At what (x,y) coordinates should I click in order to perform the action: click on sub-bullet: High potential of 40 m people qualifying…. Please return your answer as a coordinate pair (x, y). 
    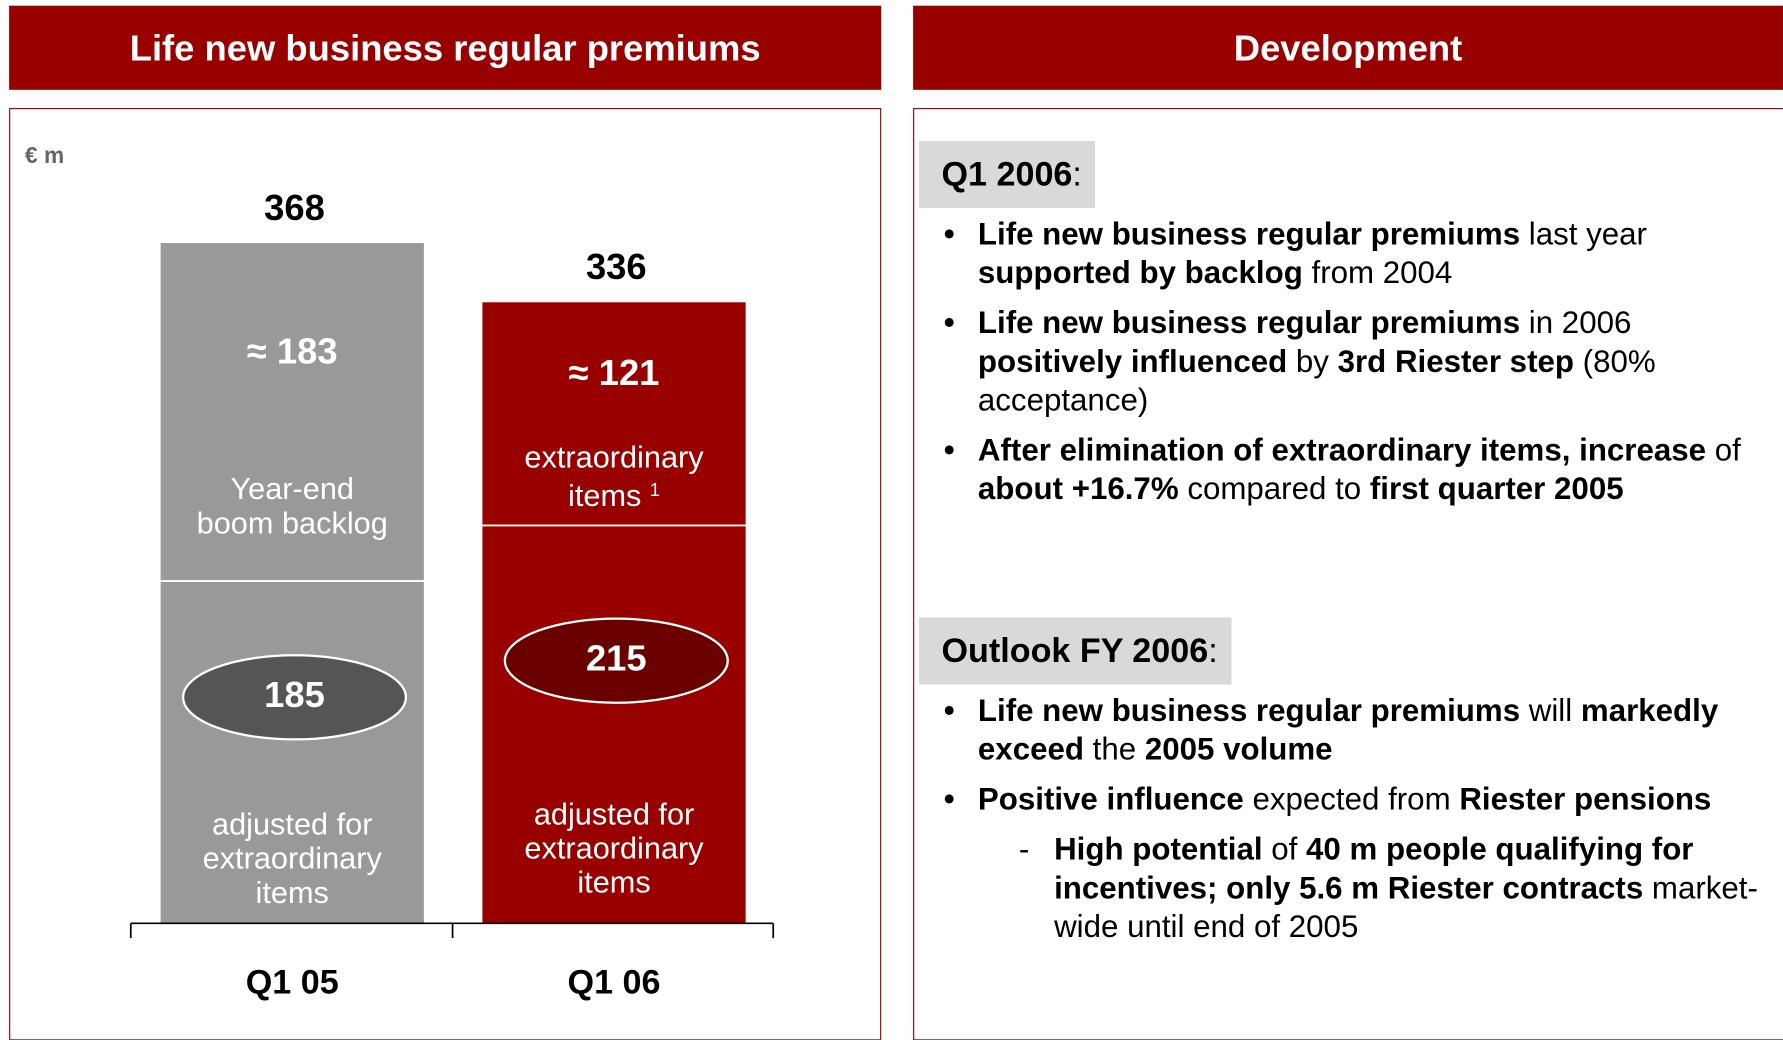
    Looking at the image, I should click on (1394, 888).